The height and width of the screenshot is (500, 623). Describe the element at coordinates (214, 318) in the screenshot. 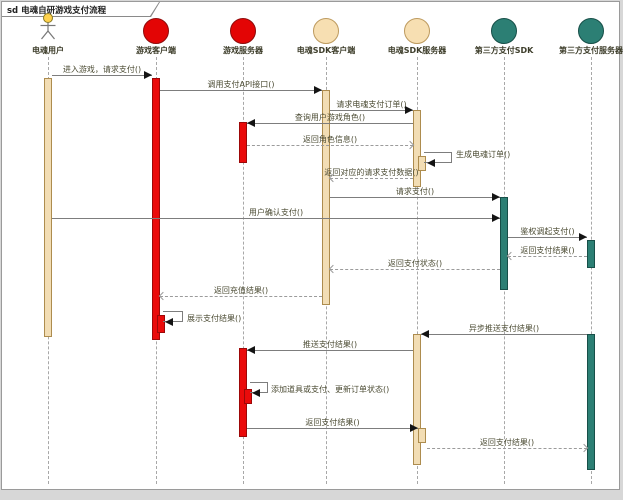

I see `selfcall-show-result-label: 展示支付结果()` at that location.